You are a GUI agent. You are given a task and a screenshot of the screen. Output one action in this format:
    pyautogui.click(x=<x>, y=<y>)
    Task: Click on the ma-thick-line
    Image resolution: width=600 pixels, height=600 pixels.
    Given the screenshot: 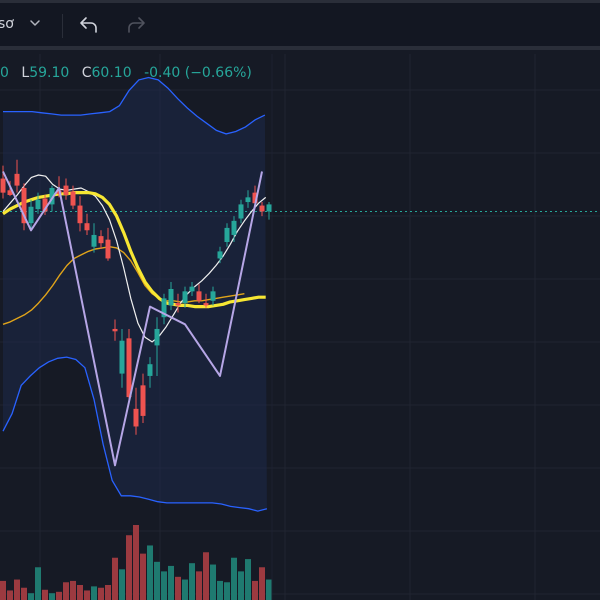 What is the action you would take?
    pyautogui.click(x=134, y=250)
    